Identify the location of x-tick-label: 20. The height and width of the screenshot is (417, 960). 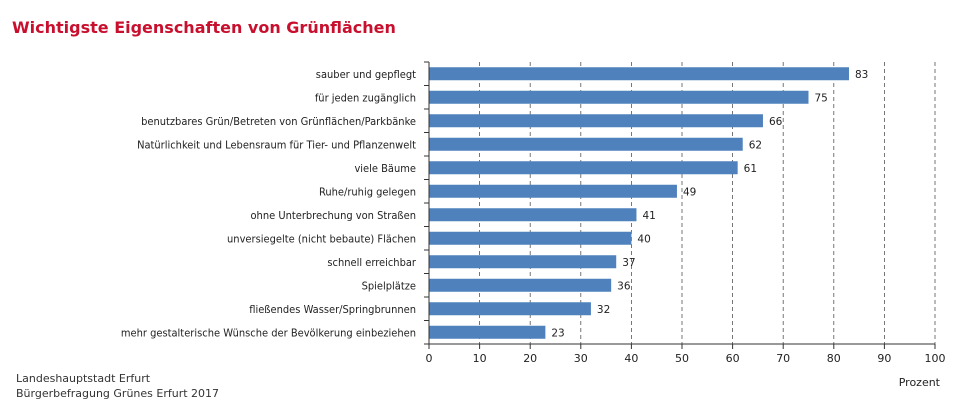
(530, 358).